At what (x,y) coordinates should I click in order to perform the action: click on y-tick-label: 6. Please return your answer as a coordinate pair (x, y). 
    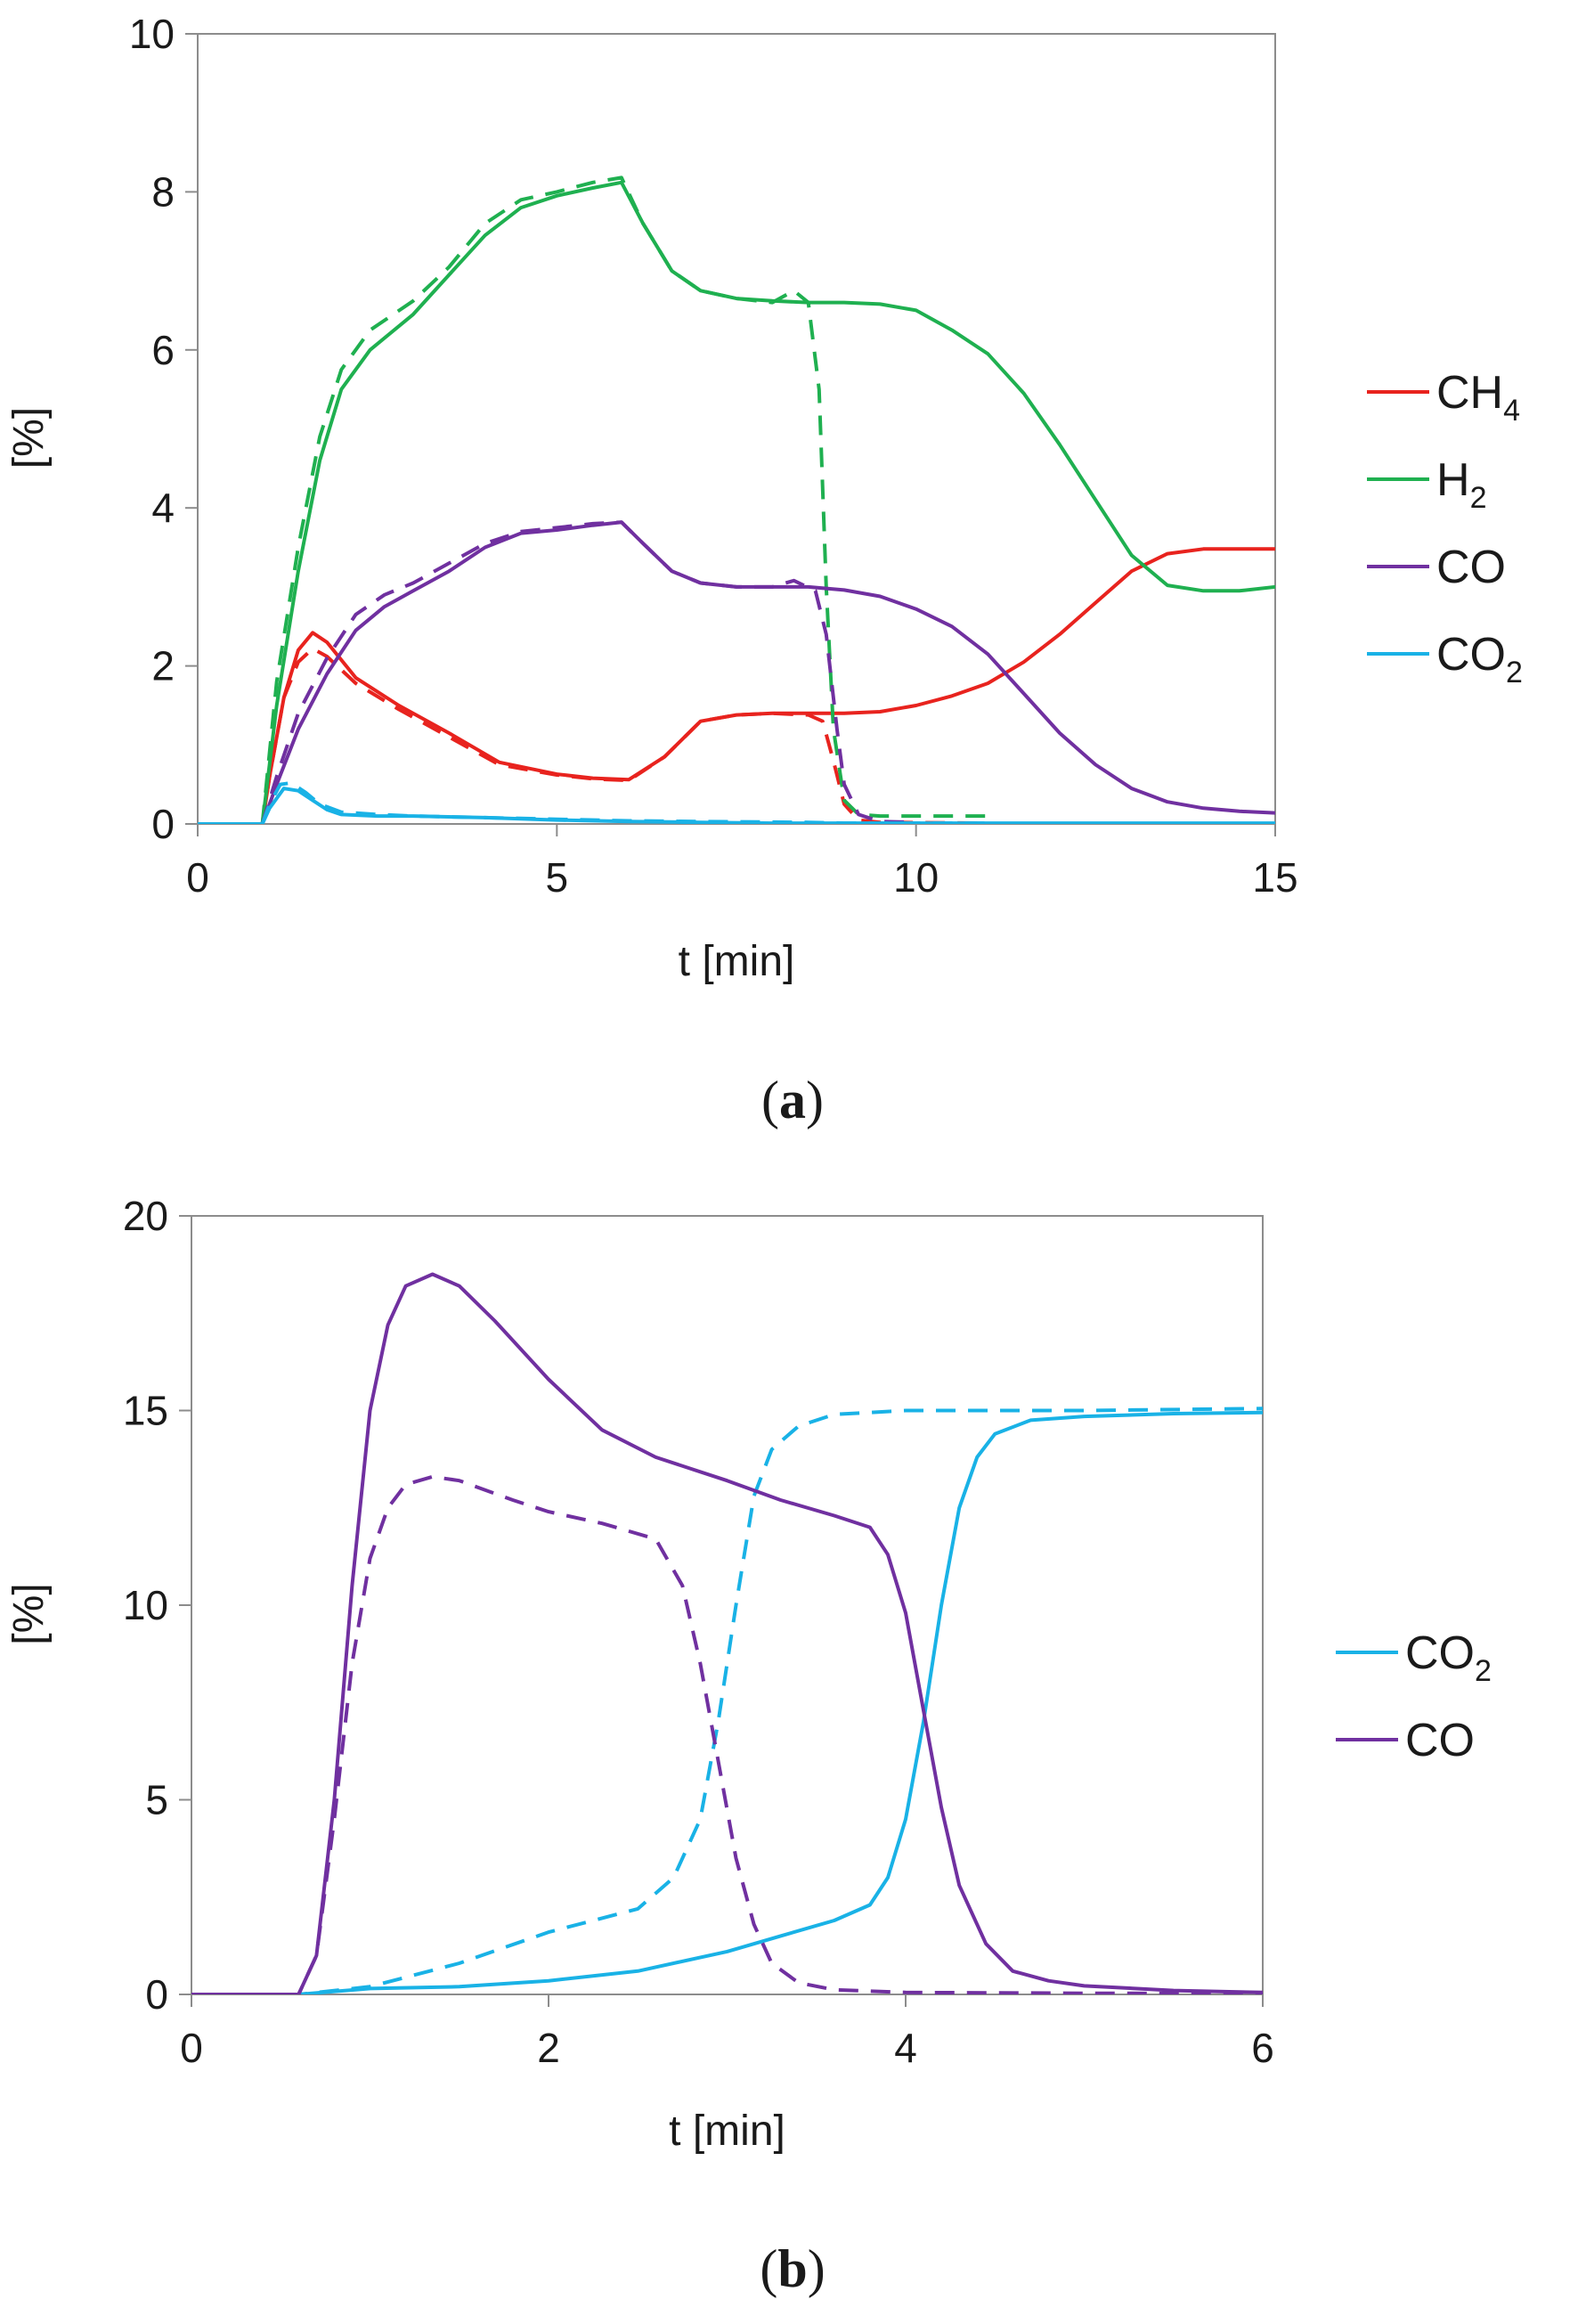
    Looking at the image, I should click on (163, 350).